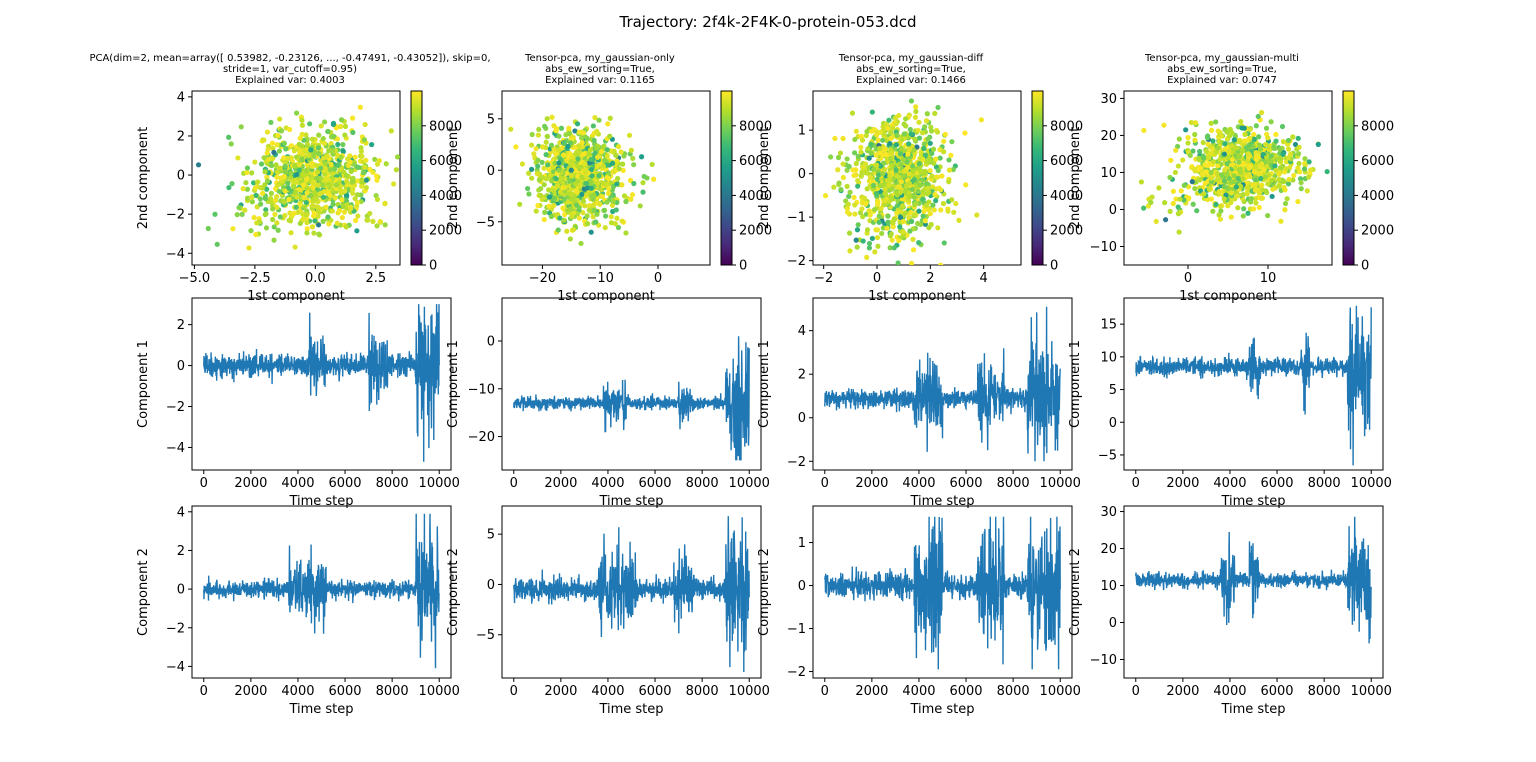  I want to click on x-tick-label: 6000, so click(654, 483).